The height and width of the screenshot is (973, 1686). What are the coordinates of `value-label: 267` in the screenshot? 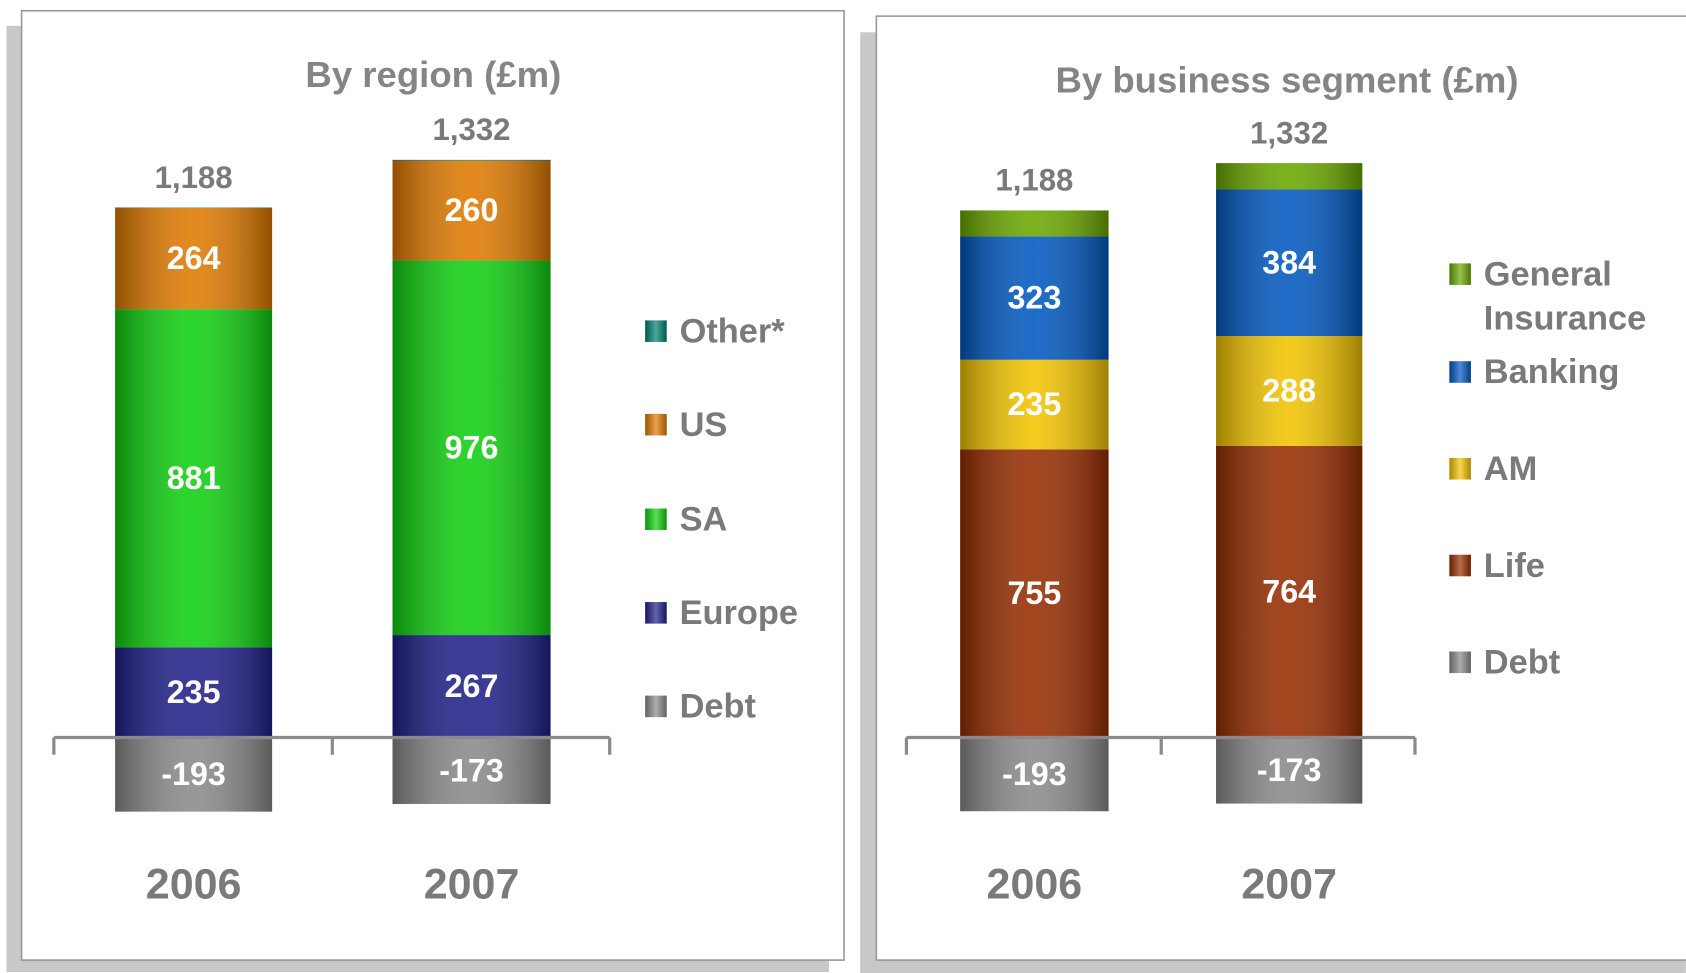 It's located at (472, 686).